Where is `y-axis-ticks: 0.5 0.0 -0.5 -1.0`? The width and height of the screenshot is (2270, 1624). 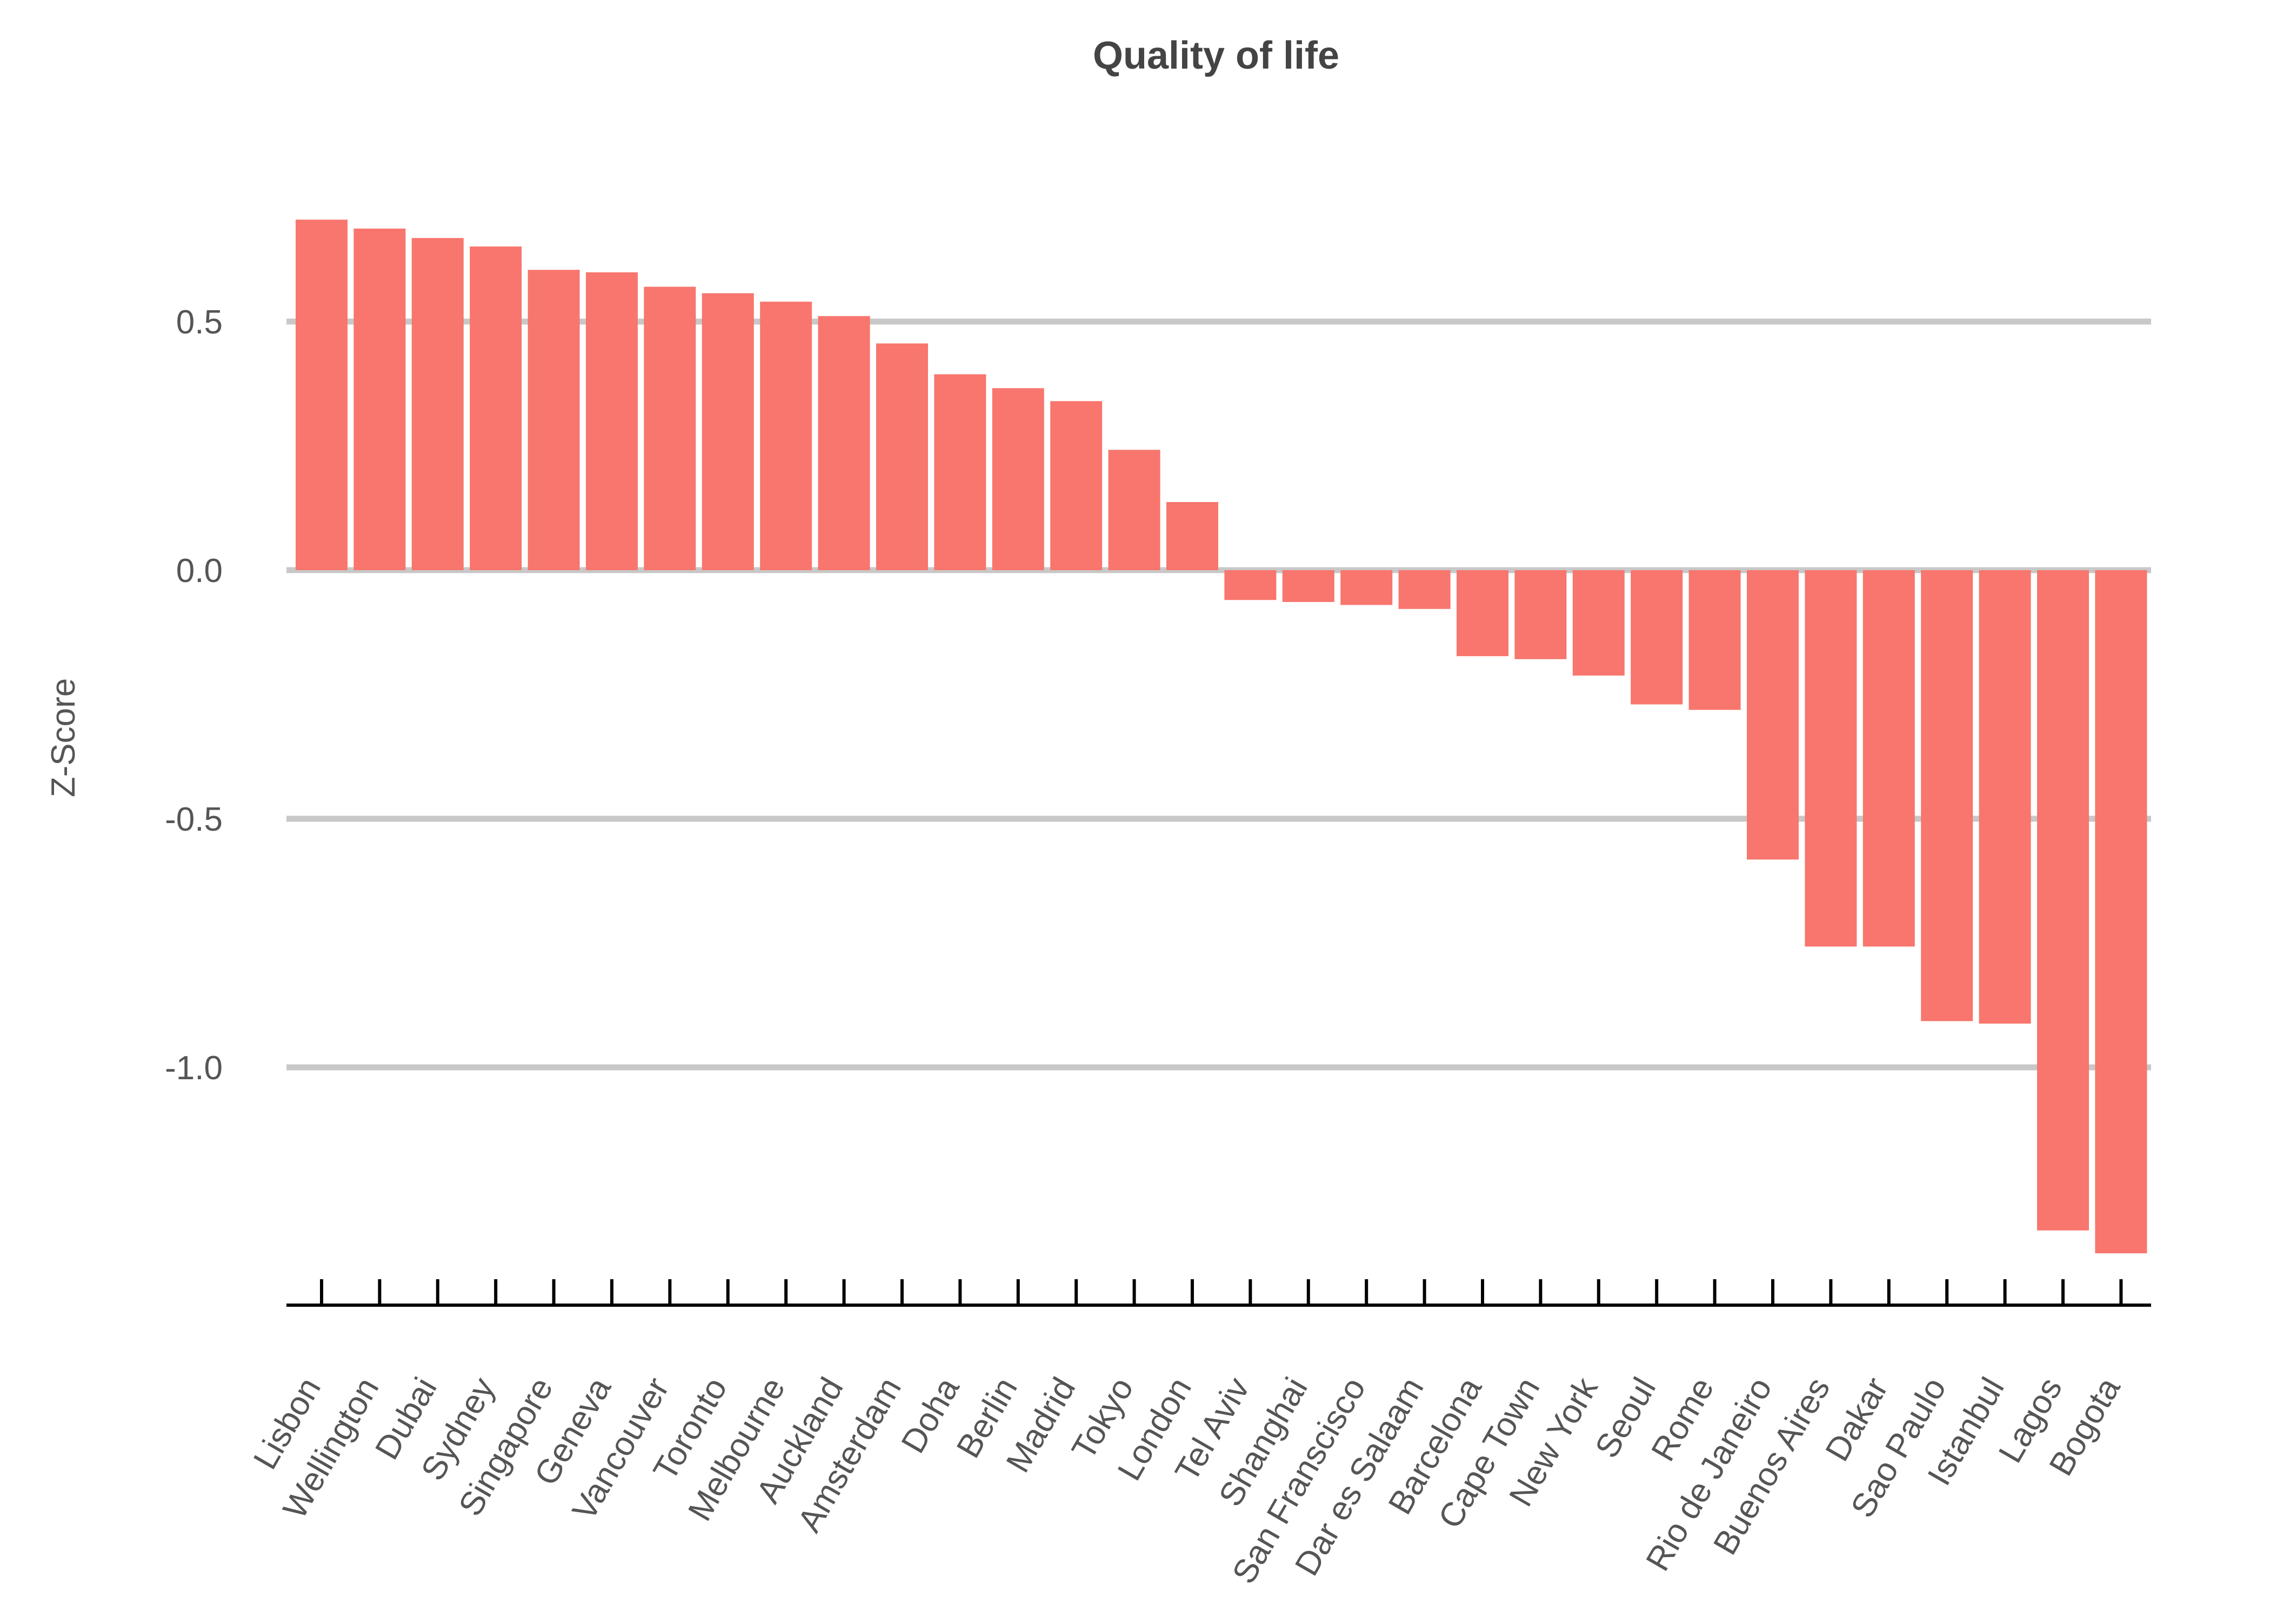 y-axis-ticks: 0.5 0.0 -0.5 -1.0 is located at coordinates (194, 696).